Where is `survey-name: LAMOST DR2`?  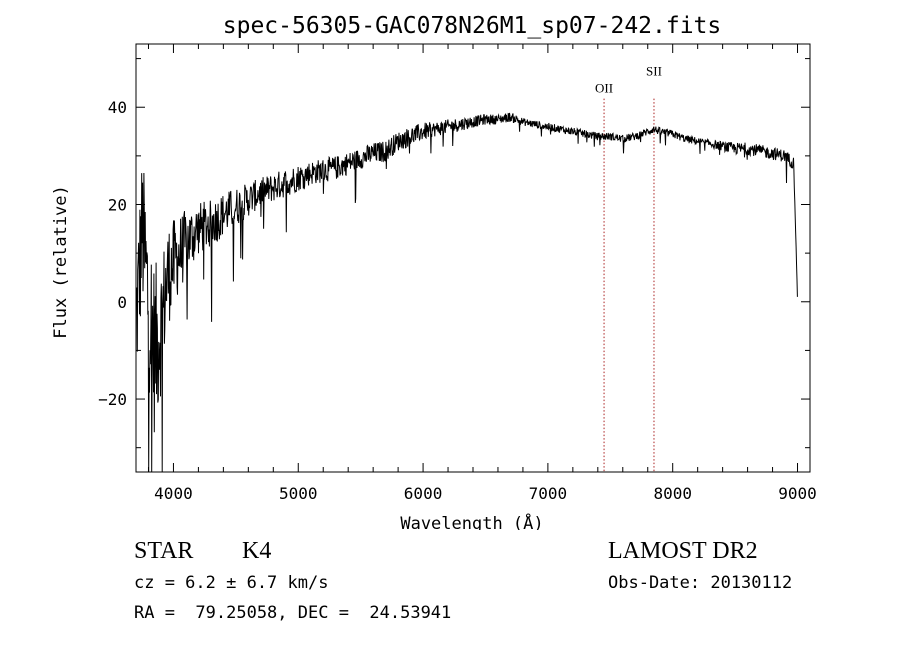 survey-name: LAMOST DR2 is located at coordinates (683, 551).